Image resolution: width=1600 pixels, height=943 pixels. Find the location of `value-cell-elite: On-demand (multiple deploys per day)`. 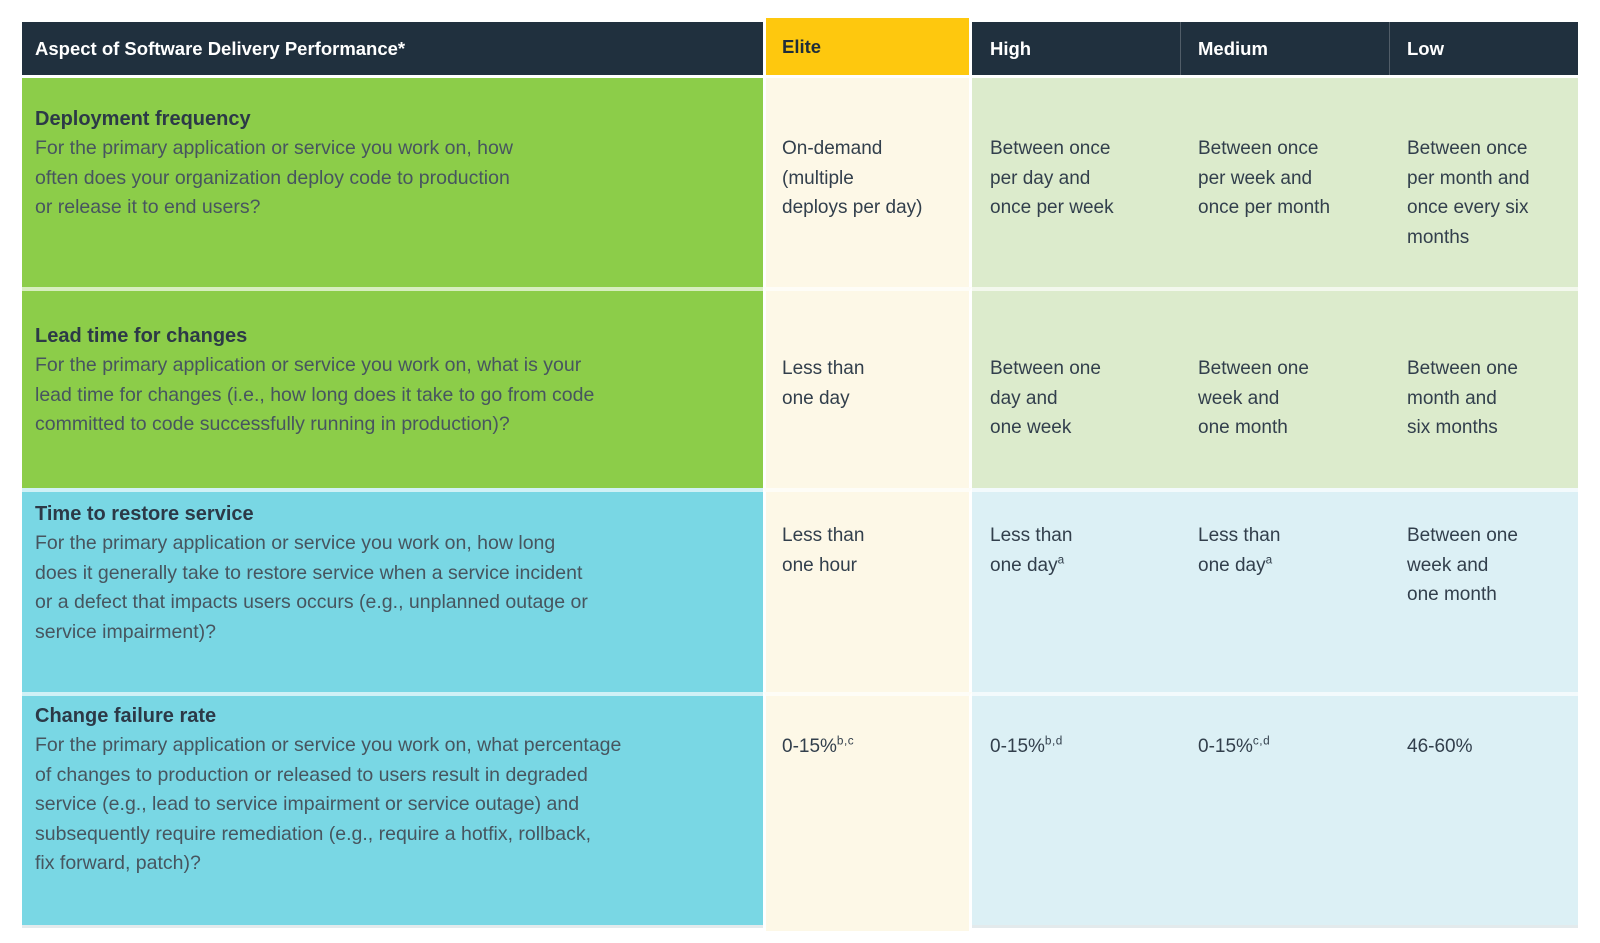

value-cell-elite: On-demand (multiple deploys per day) is located at coordinates (867, 182).